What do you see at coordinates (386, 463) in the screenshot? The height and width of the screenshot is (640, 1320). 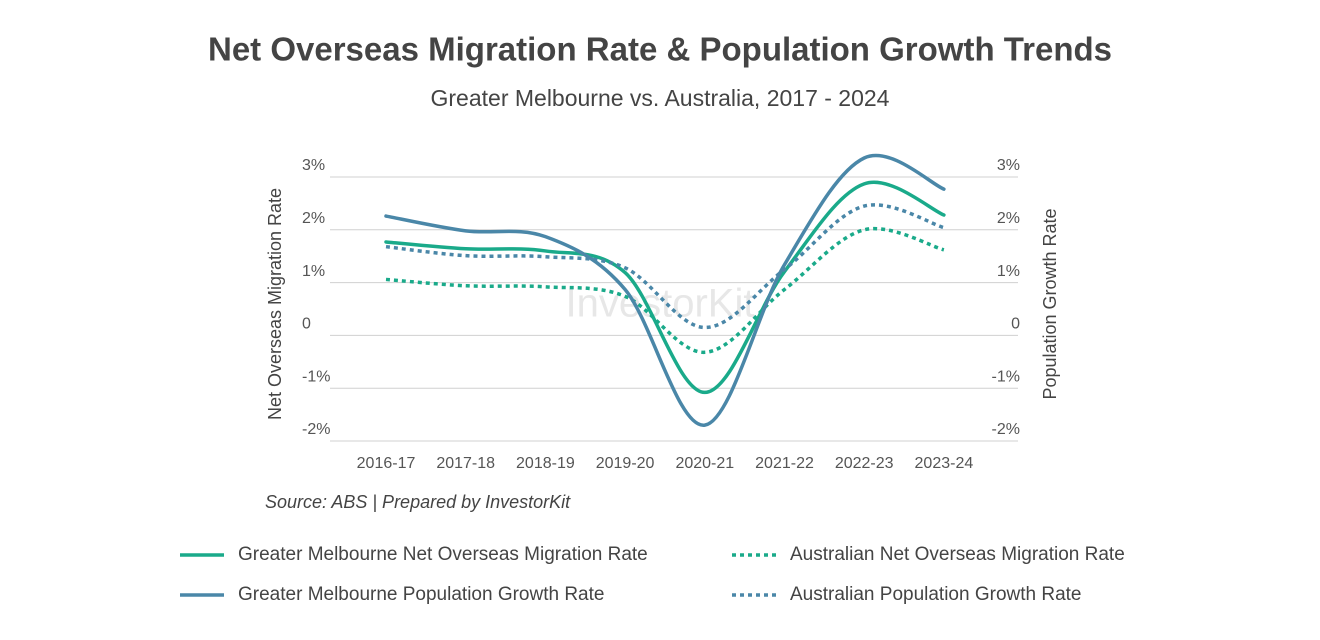 I see `x-tick-label: 2016-17` at bounding box center [386, 463].